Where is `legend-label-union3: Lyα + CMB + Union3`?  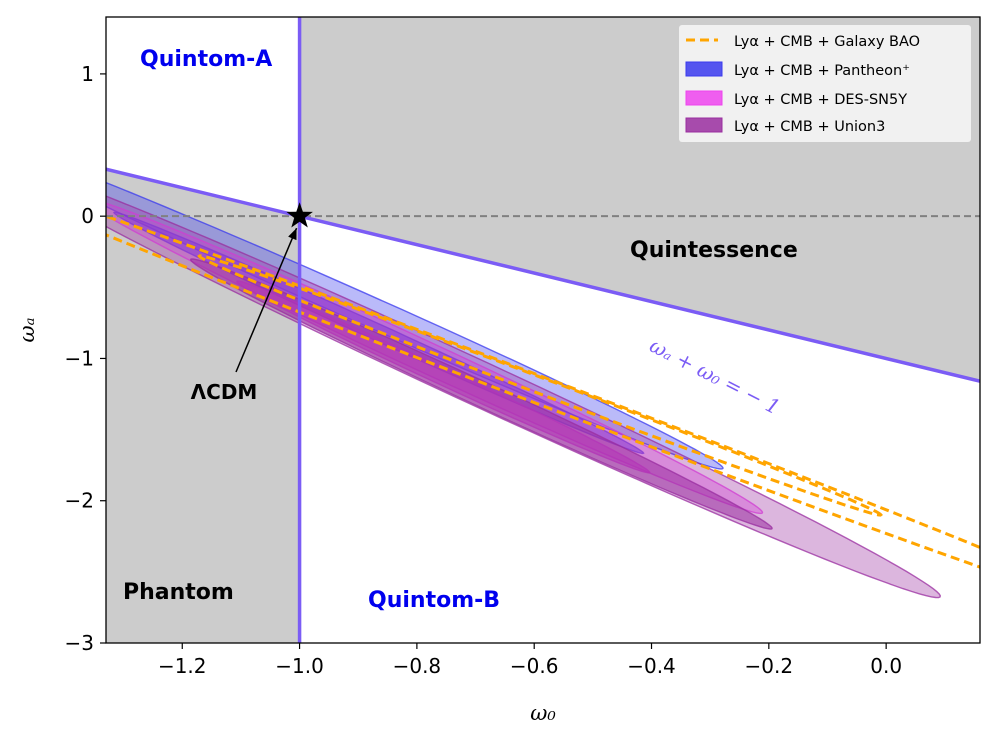
legend-label-union3: Lyα + CMB + Union3 is located at coordinates (809, 127).